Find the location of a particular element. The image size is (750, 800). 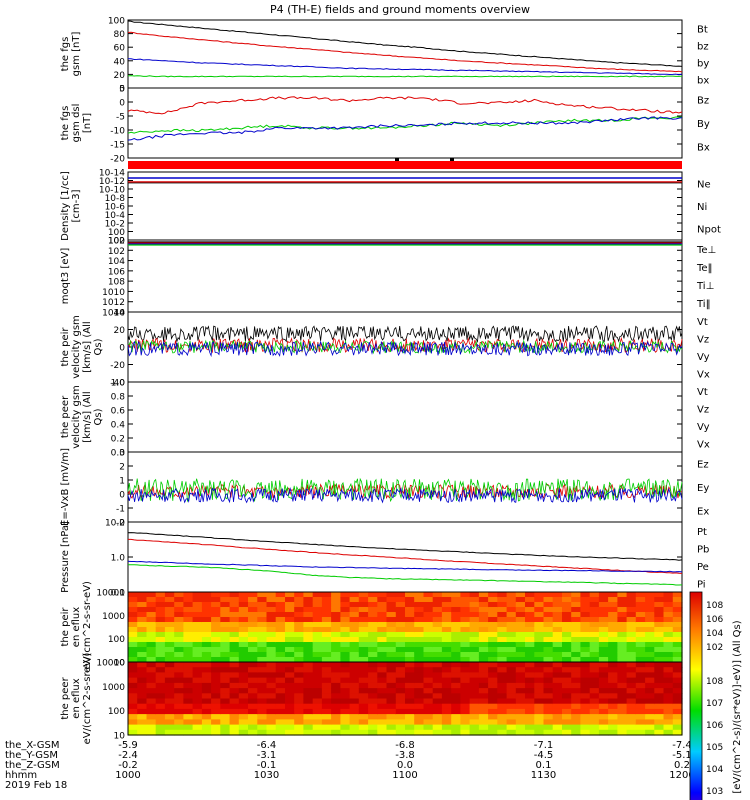

panel-4-tick-label: 10-2 is located at coordinates (115, 225).